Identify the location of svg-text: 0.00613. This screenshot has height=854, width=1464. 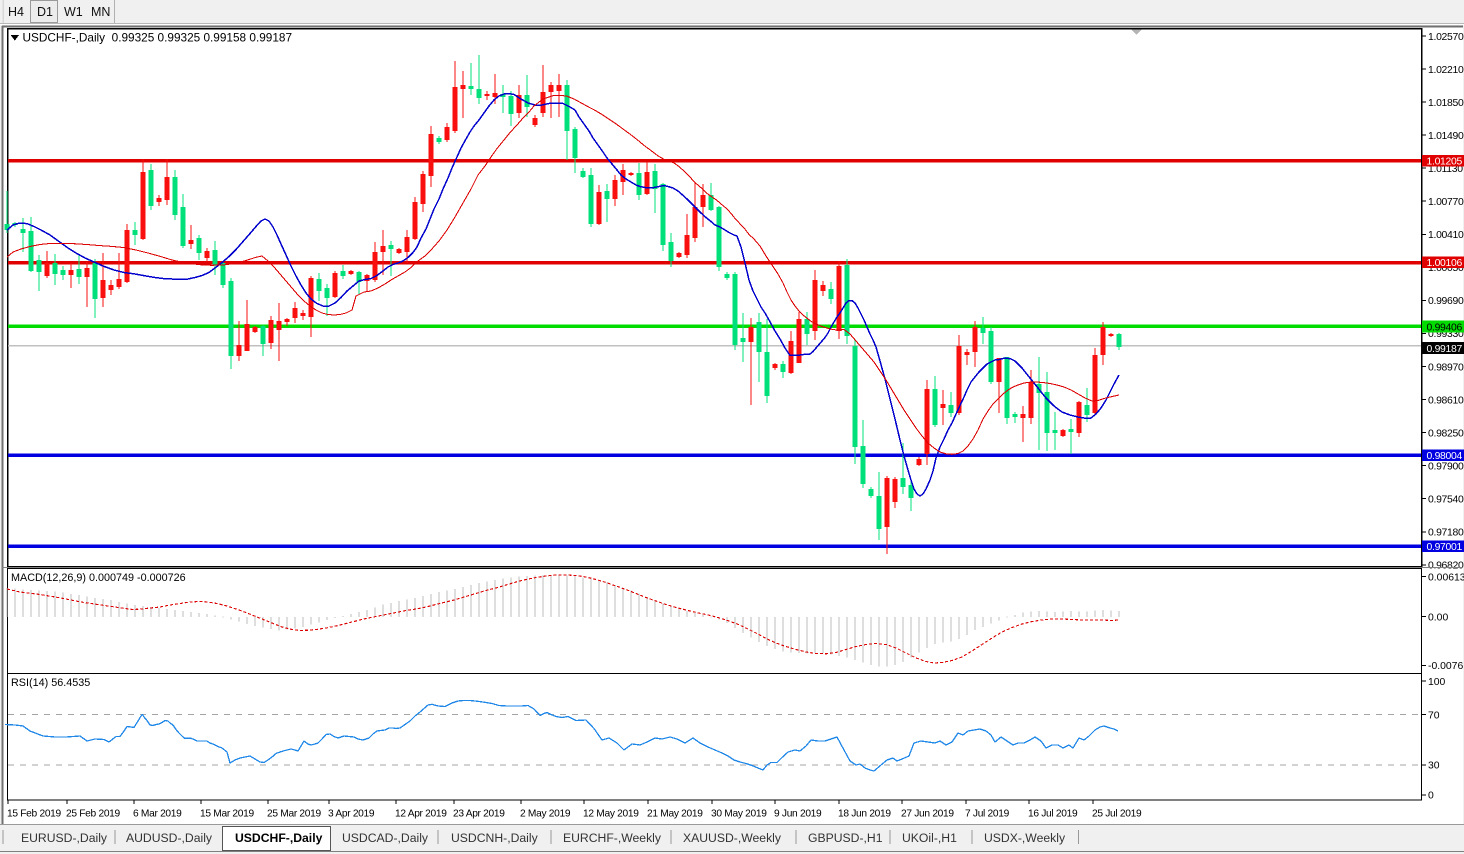
(1446, 578).